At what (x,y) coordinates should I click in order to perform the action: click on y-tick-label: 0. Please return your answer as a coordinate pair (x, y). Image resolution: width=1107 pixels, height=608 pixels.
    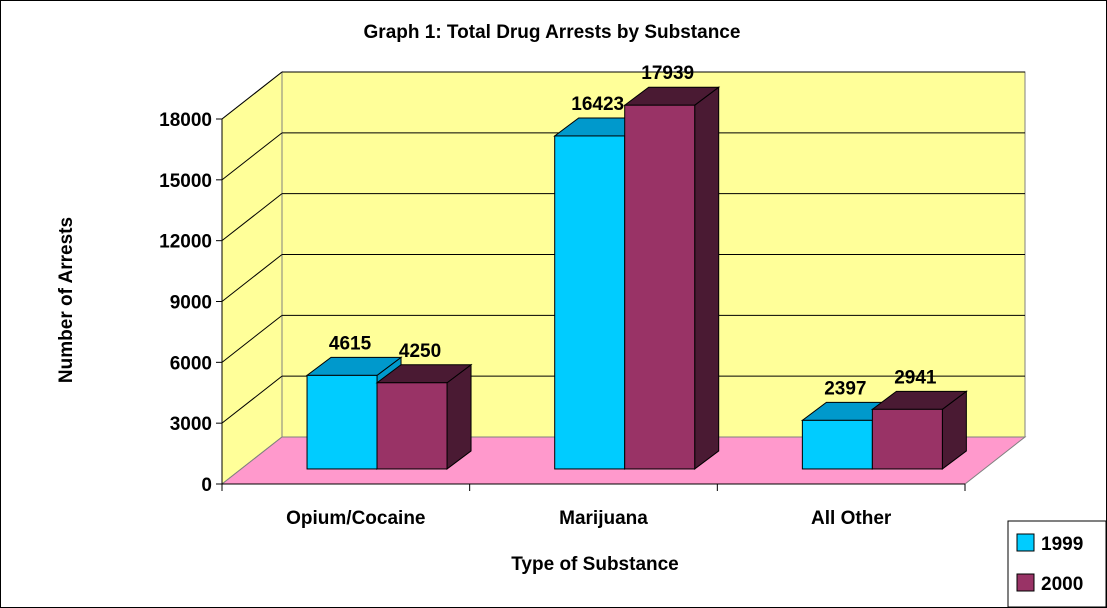
    Looking at the image, I should click on (206, 485).